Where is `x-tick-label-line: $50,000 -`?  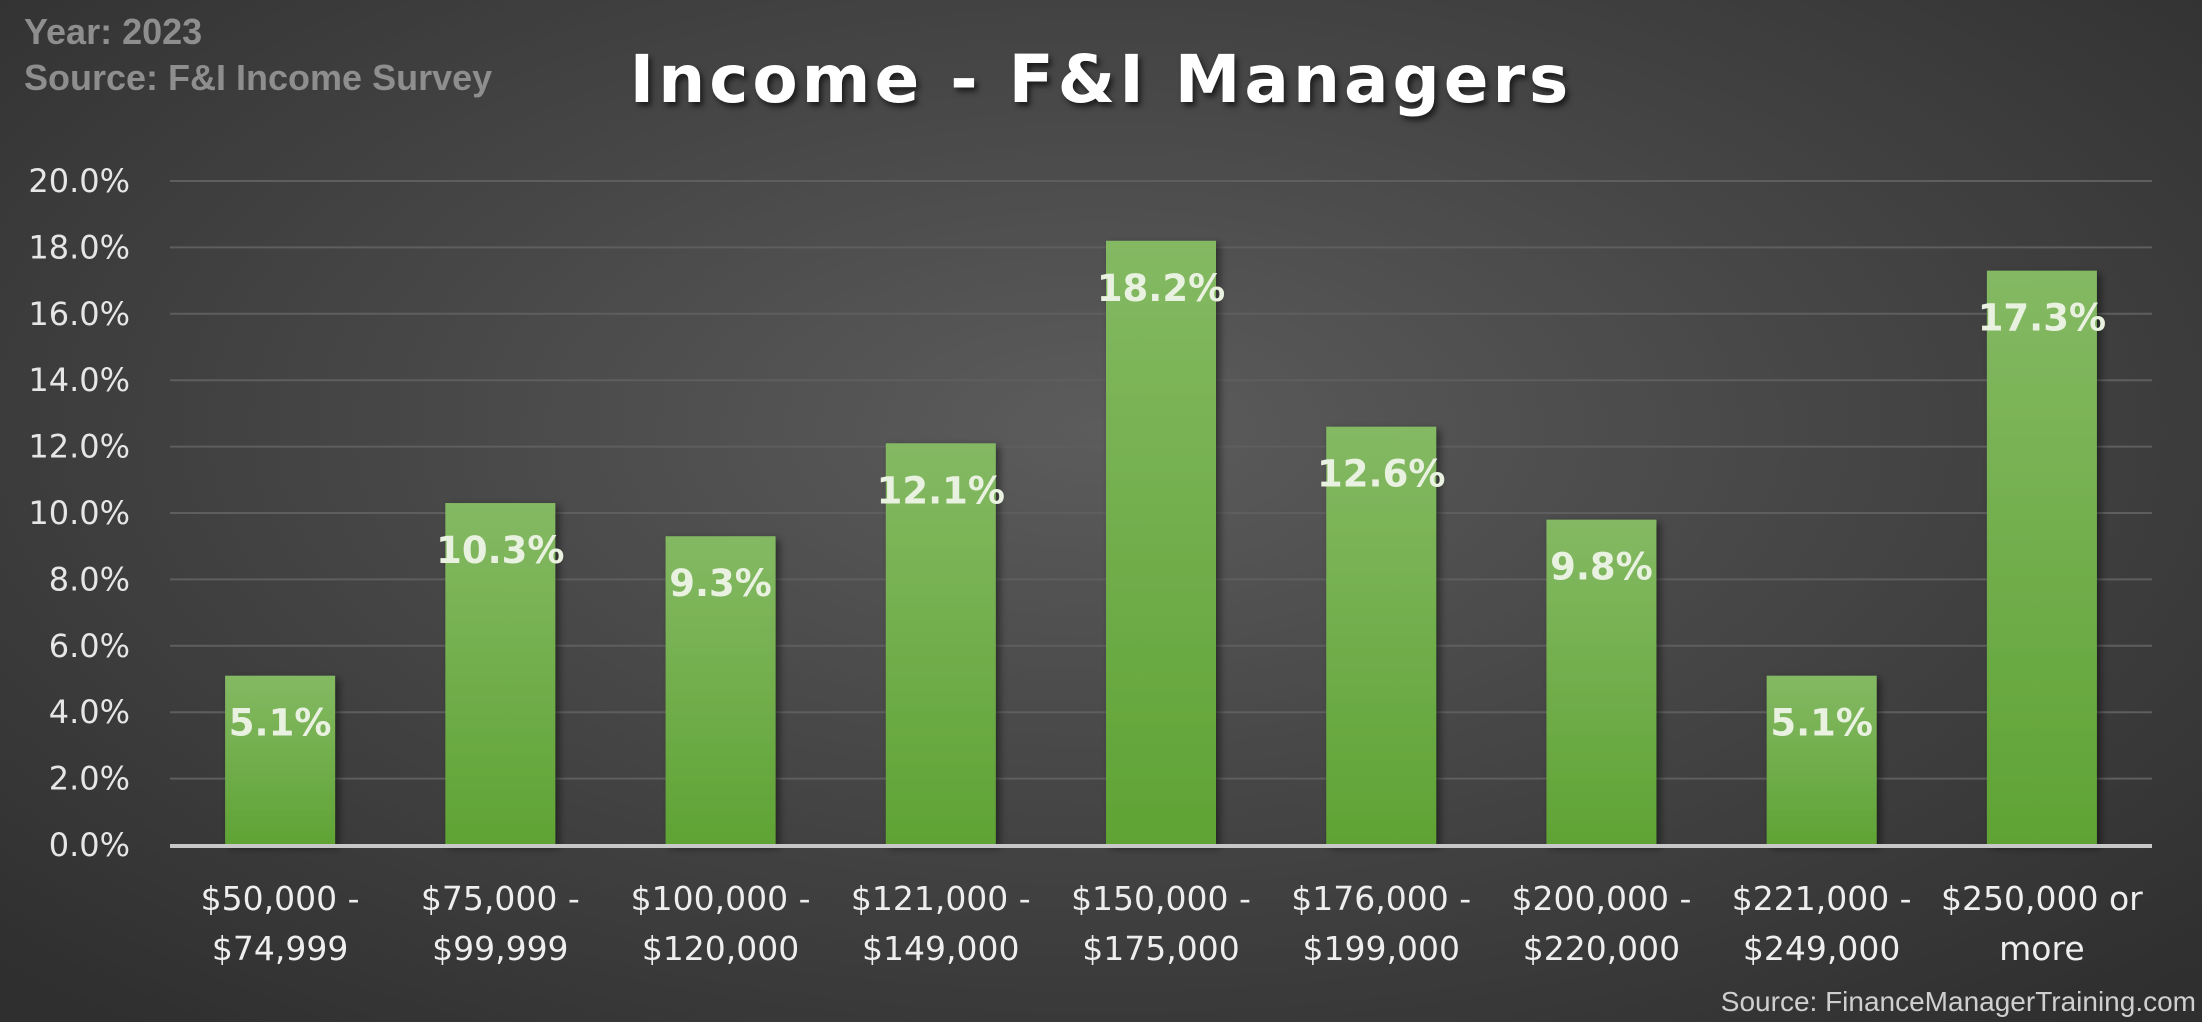
x-tick-label-line: $50,000 - is located at coordinates (280, 898).